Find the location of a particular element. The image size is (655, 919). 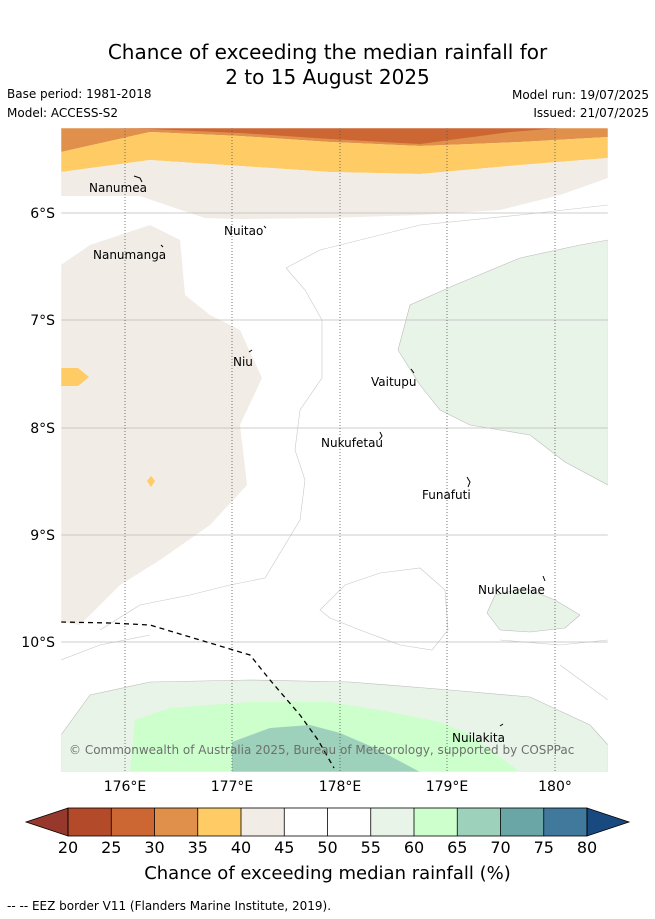

colorbar: 20 25 30 35 40 45 50 55 60 65 70 75 80 is located at coordinates (327, 832).